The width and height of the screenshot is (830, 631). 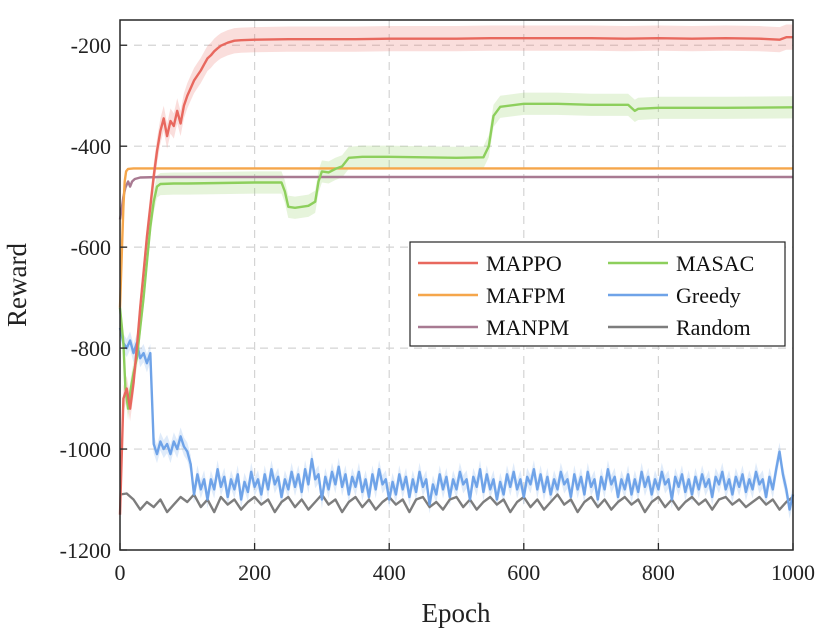 What do you see at coordinates (527, 327) in the screenshot?
I see `manpm-legend-label: MANPM` at bounding box center [527, 327].